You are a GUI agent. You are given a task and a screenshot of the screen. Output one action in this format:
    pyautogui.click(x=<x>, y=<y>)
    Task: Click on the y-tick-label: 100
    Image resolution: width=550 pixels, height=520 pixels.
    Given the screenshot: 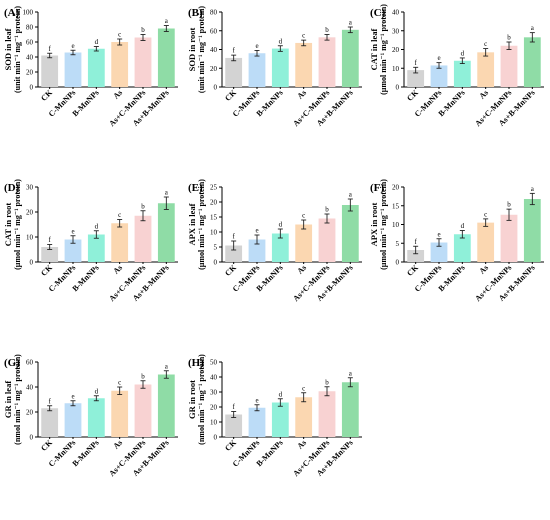 What is the action you would take?
    pyautogui.click(x=28, y=13)
    